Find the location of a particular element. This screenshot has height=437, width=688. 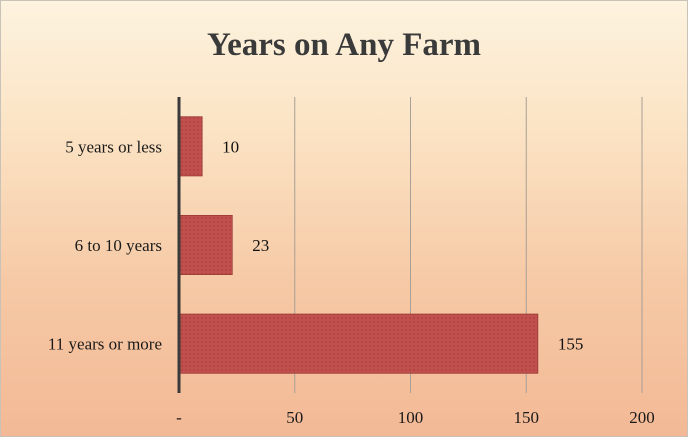

x-tick-label: 150 is located at coordinates (527, 417).